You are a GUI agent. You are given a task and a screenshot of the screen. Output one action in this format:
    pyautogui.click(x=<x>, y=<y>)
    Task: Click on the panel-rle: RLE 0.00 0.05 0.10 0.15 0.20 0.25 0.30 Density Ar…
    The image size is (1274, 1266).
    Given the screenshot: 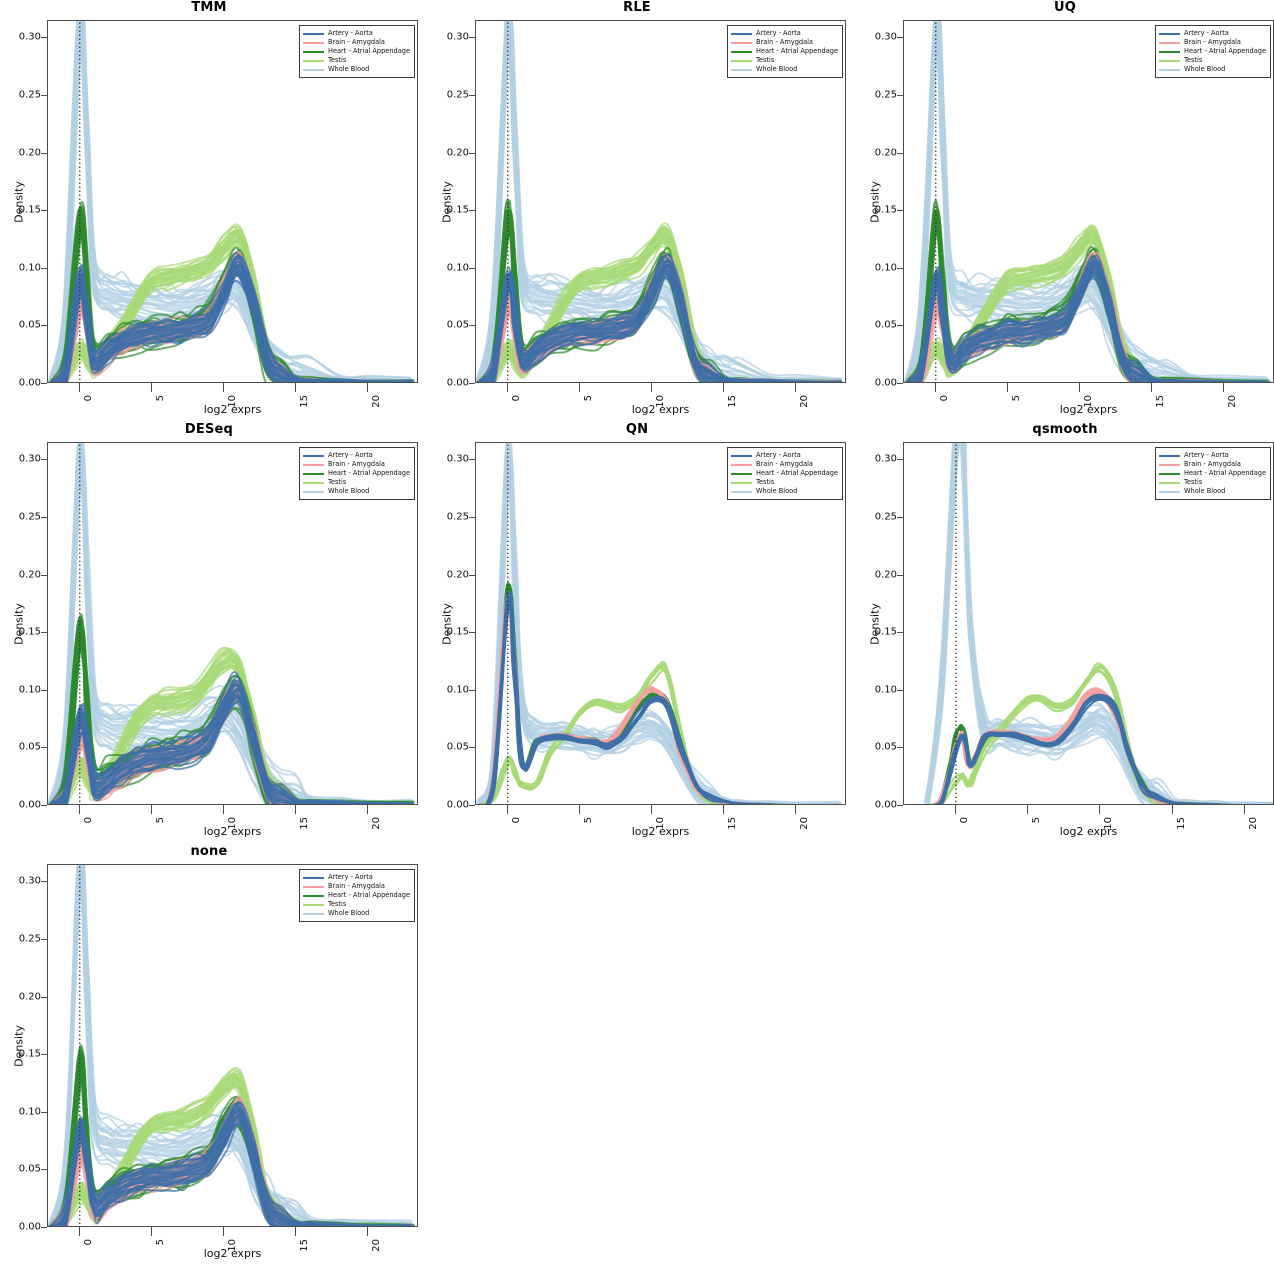 What is the action you would take?
    pyautogui.click(x=637, y=211)
    